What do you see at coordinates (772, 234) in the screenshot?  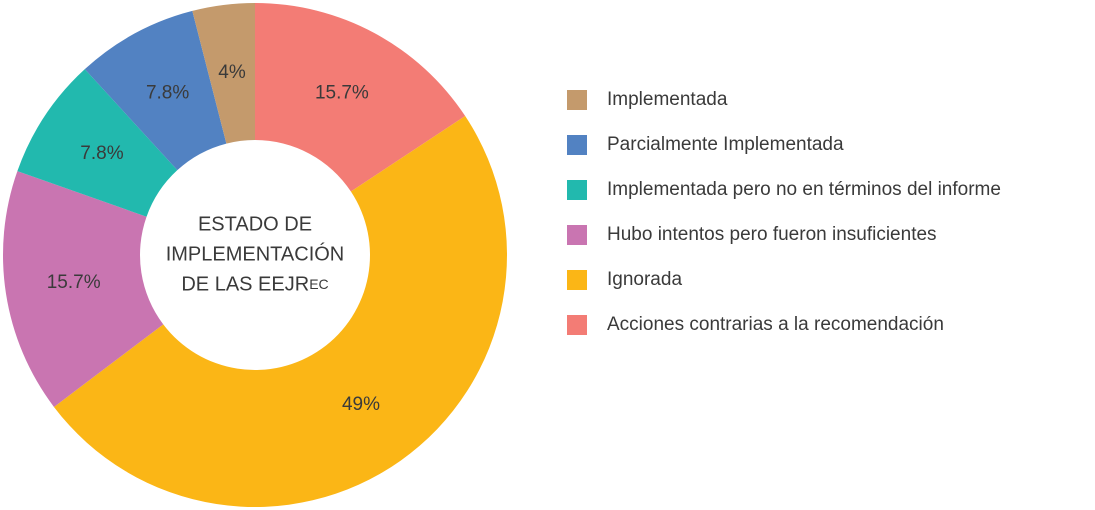 I see `legend-label: Hubo intentos pero fueron insuficientes` at bounding box center [772, 234].